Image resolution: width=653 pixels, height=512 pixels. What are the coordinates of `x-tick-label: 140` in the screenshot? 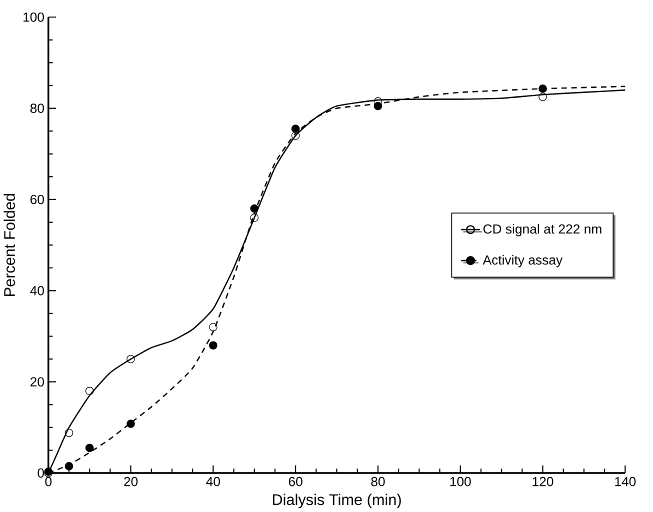 It's located at (625, 481).